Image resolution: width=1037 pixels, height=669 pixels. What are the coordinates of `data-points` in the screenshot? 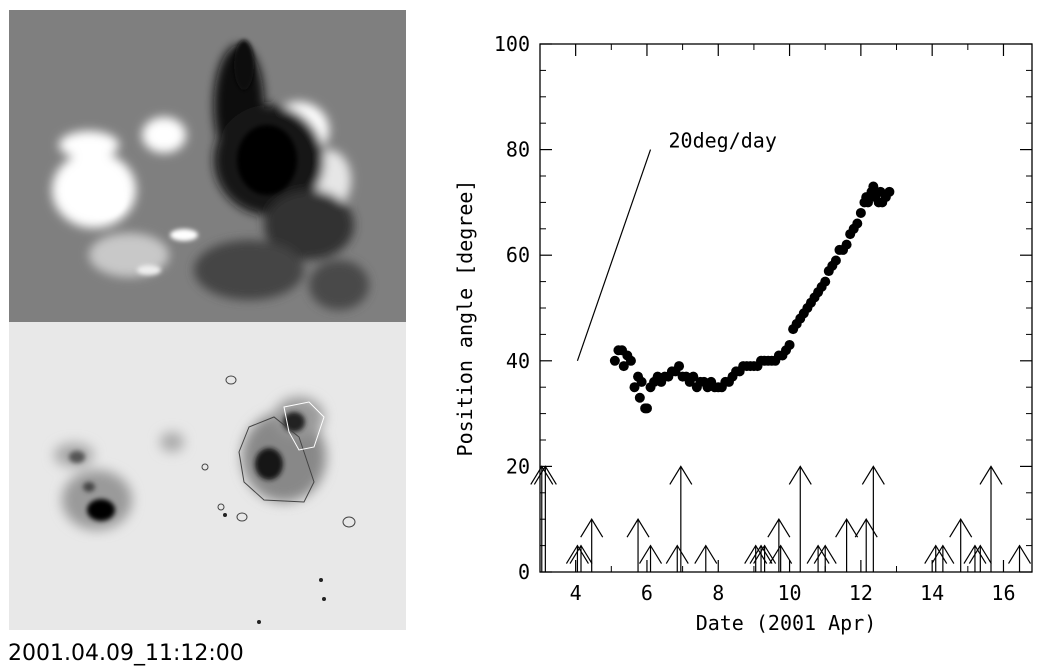 It's located at (752, 297).